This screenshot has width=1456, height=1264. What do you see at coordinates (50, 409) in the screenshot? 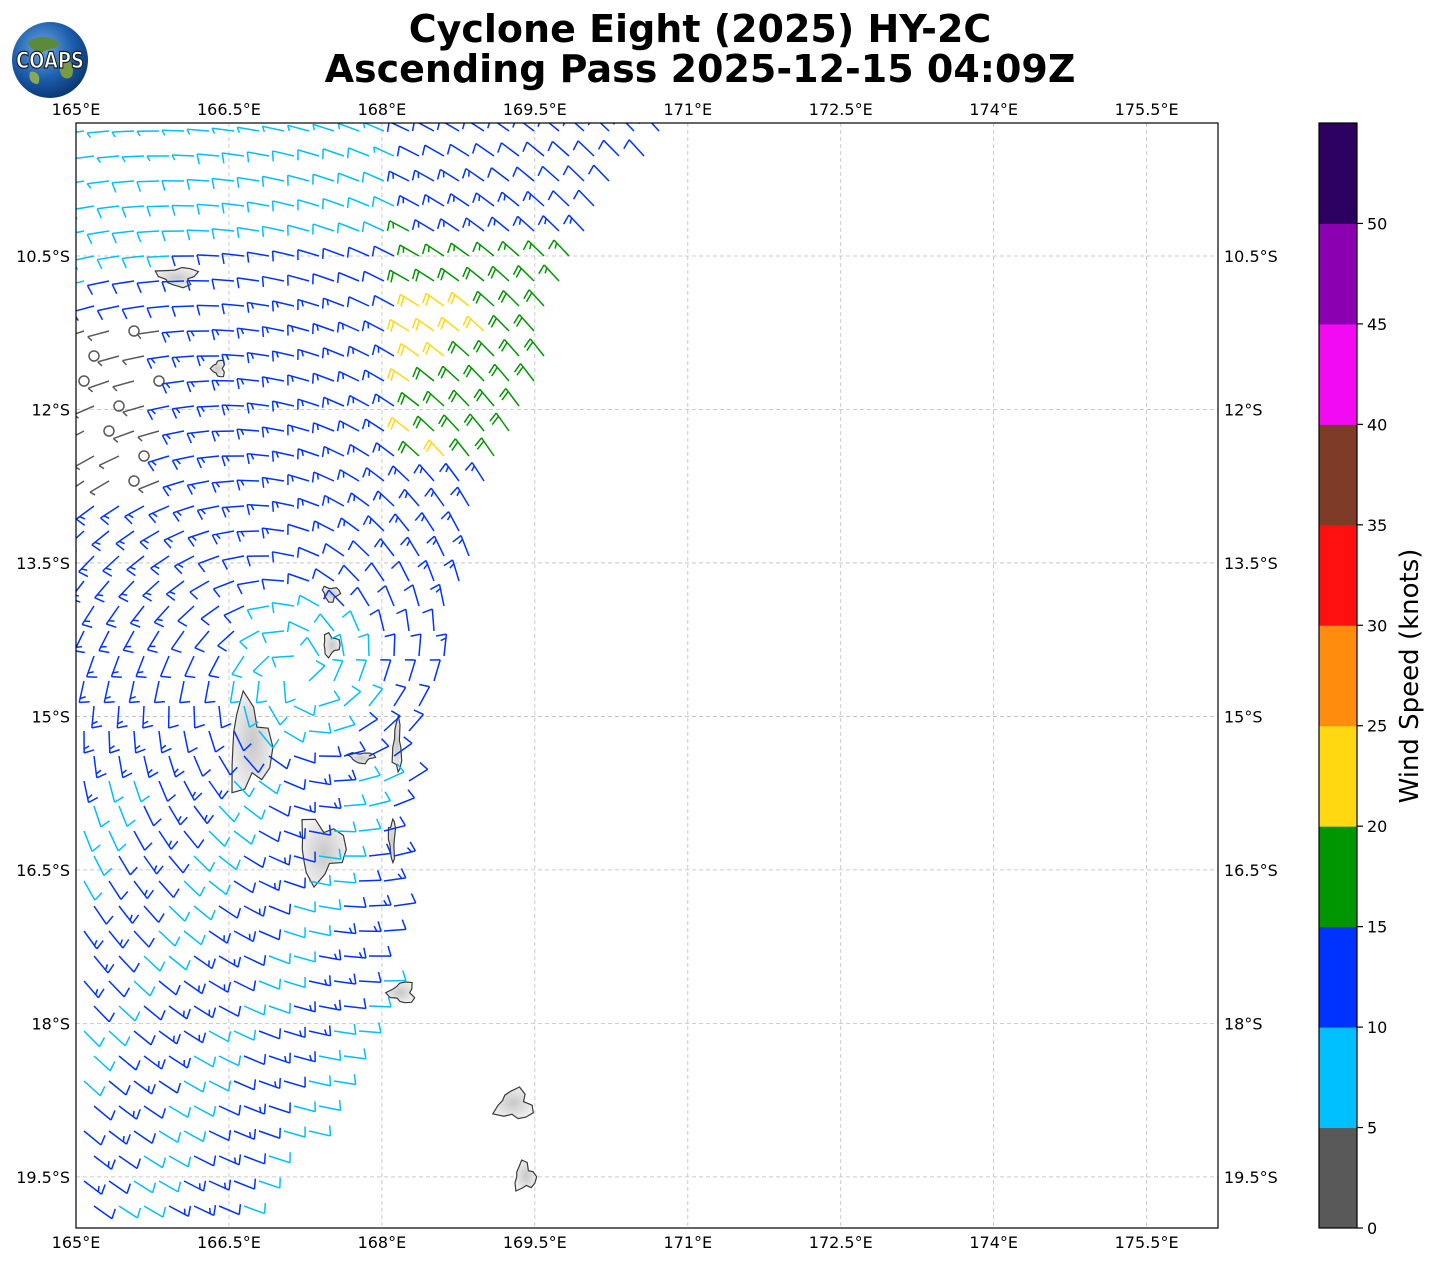
I see `y-tick-label-left: 12°S` at bounding box center [50, 409].